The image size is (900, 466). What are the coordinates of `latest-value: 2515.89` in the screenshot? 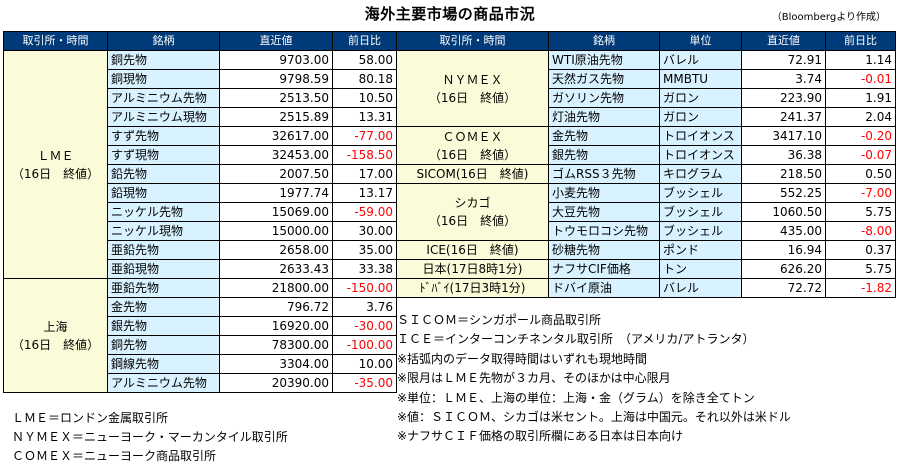 It's located at (276, 117).